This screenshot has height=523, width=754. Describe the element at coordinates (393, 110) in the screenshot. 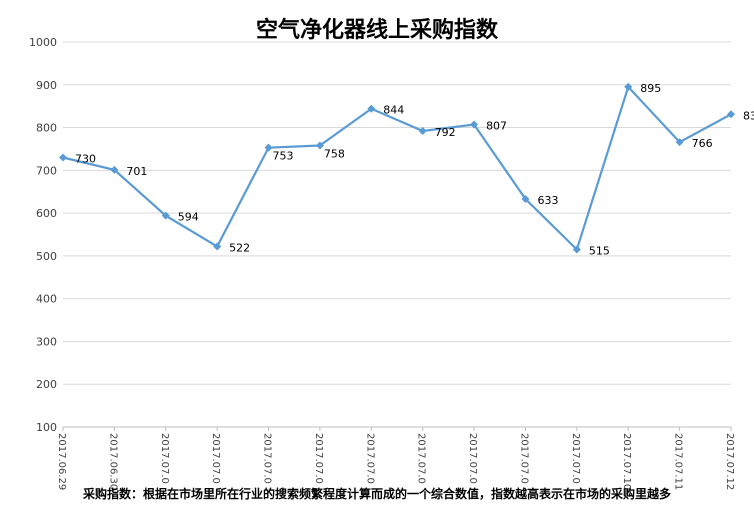

I see `data-label: 844` at that location.